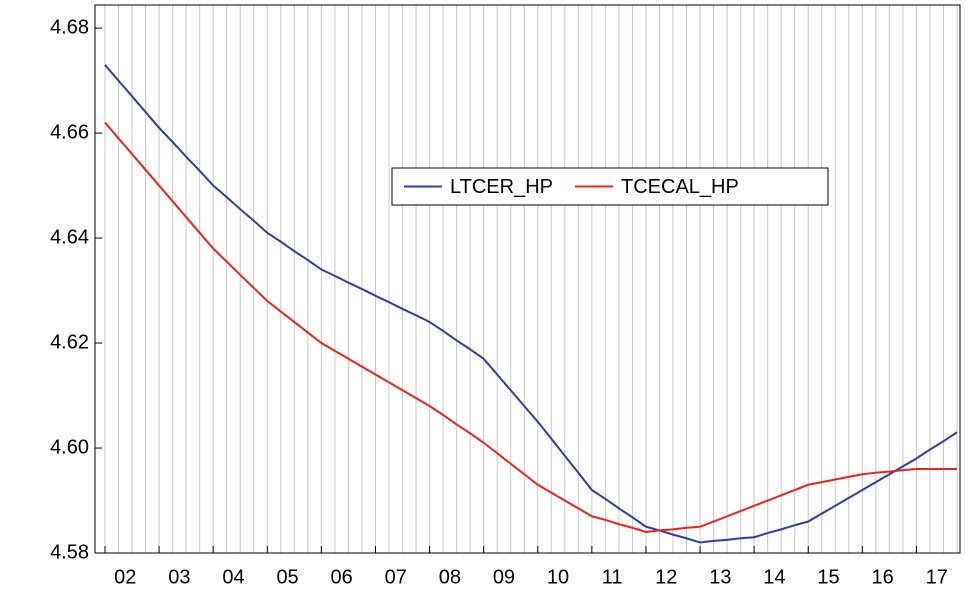 This screenshot has height=599, width=965. I want to click on x-tick-label: 17, so click(937, 577).